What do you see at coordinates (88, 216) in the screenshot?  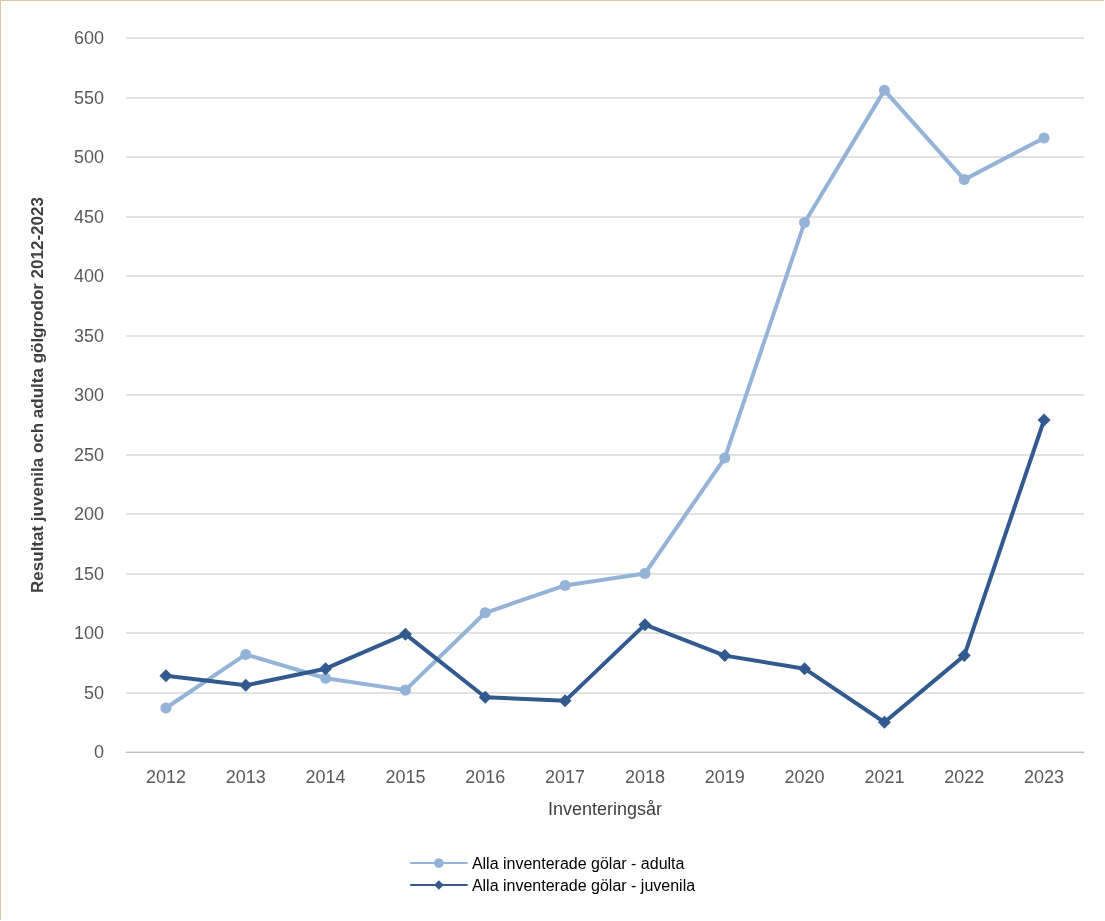 I see `y-tick-label: 450` at bounding box center [88, 216].